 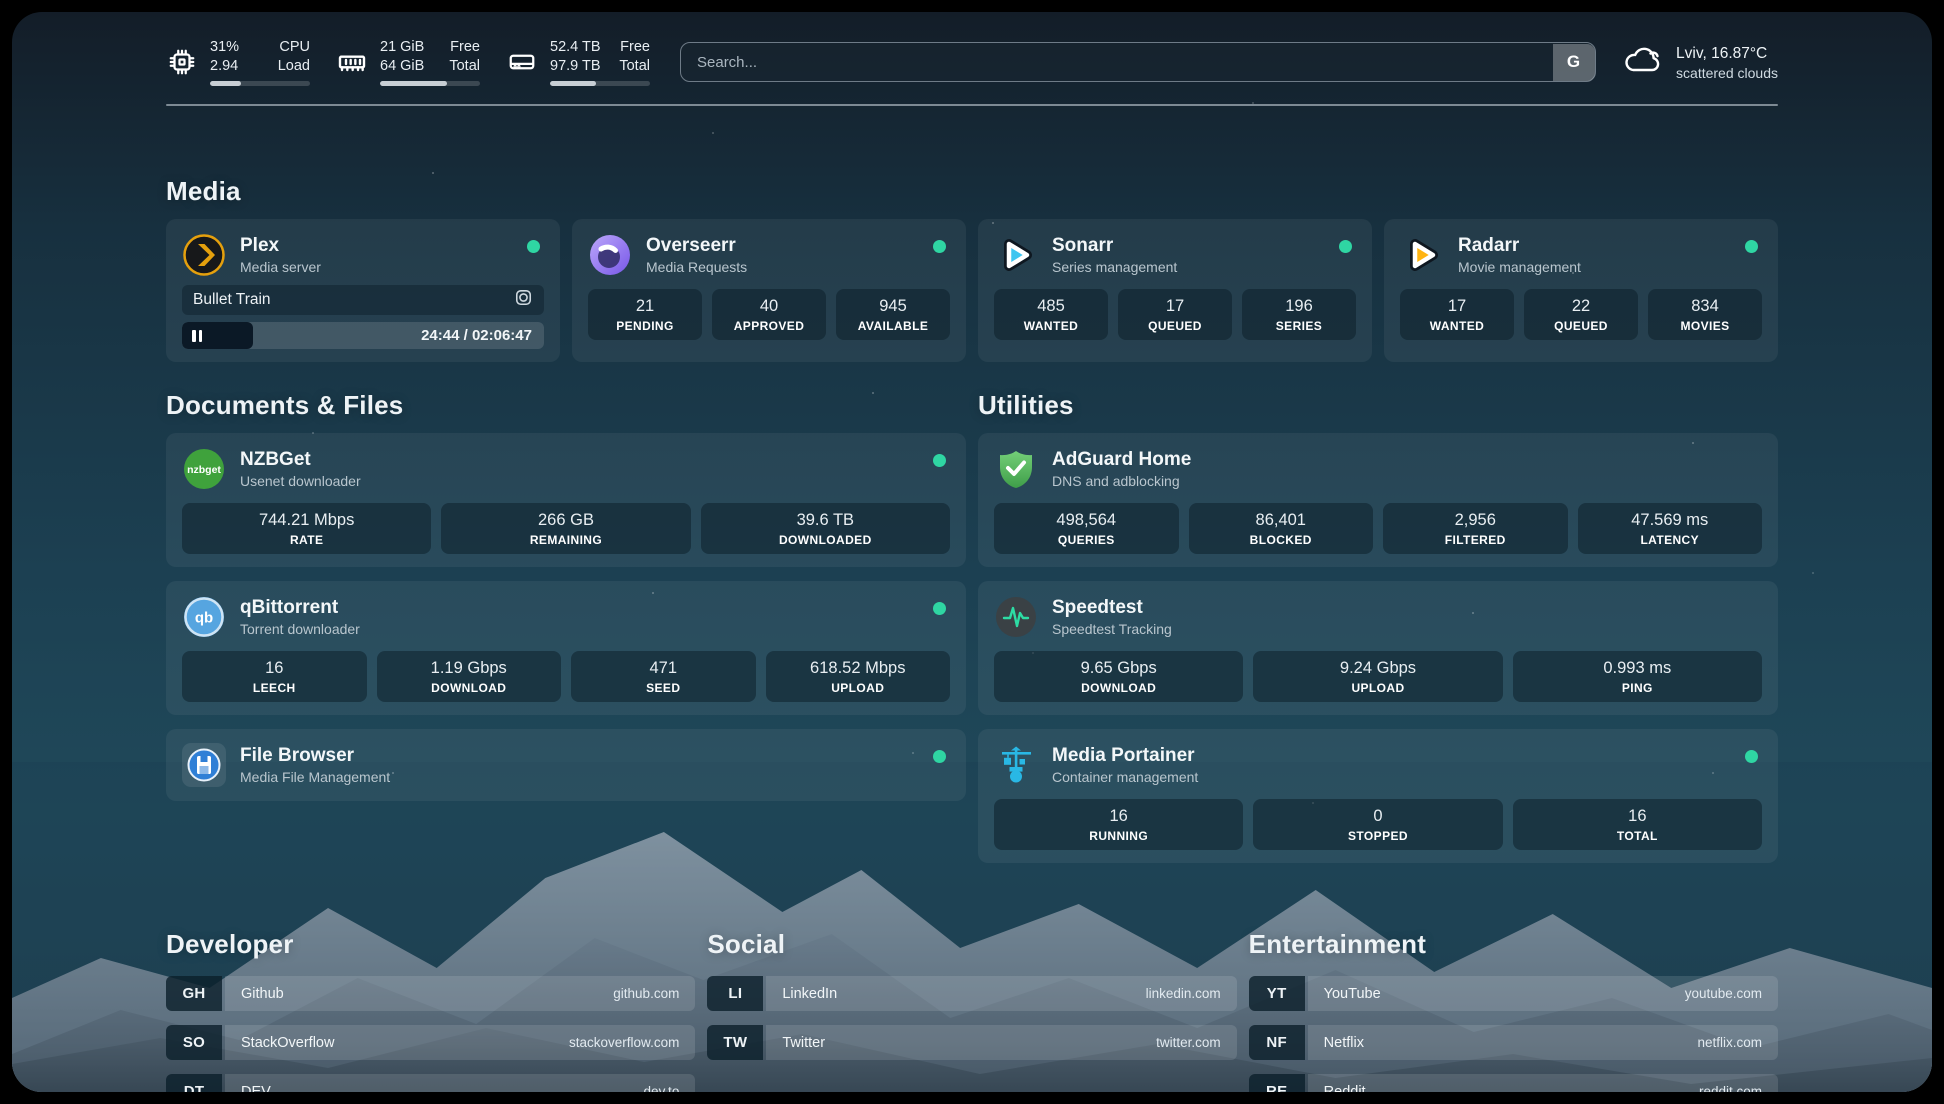 What do you see at coordinates (1175, 326) in the screenshot?
I see `stat-label: QUEUED` at bounding box center [1175, 326].